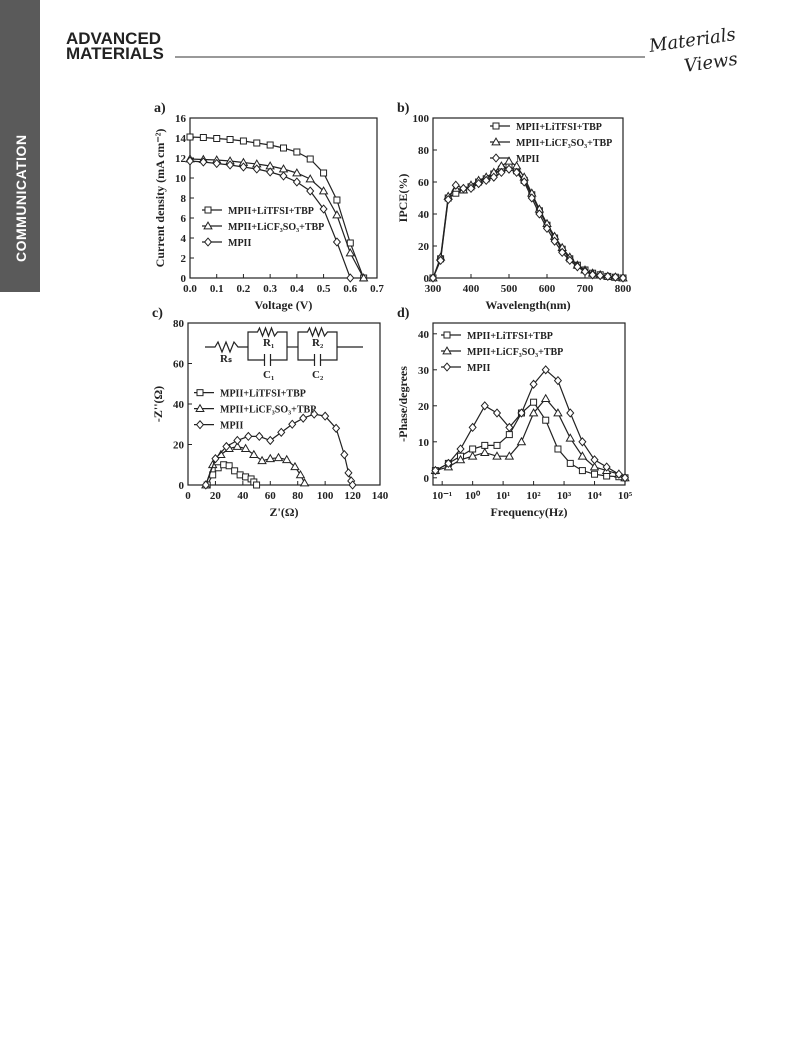 Image resolution: width=793 pixels, height=1057 pixels. I want to click on y-tick-label: 0, so click(427, 479).